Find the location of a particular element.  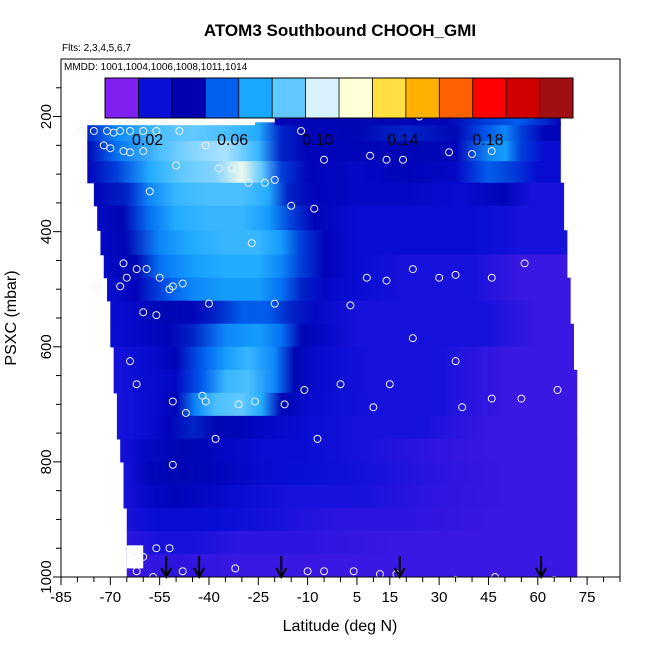

y-tick-label: 1000 is located at coordinates (46, 576).